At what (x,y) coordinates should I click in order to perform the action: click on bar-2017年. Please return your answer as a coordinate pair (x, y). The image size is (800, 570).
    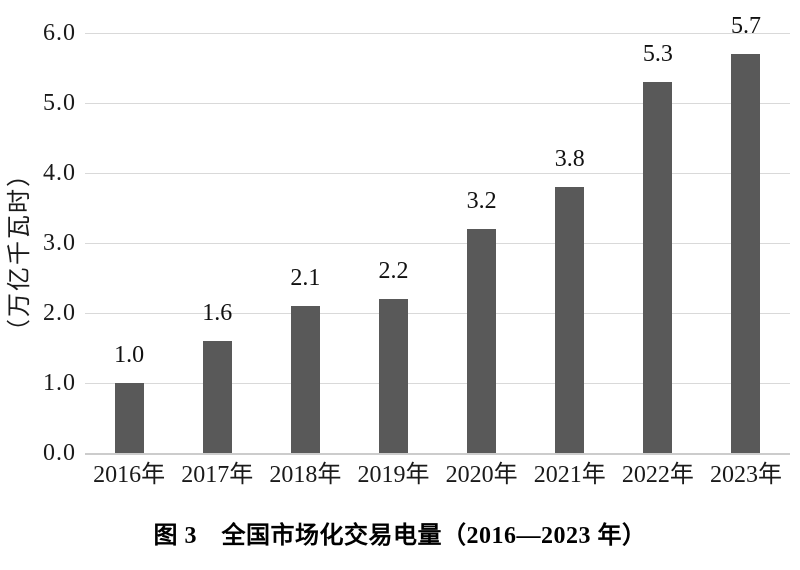
    Looking at the image, I should click on (217, 397).